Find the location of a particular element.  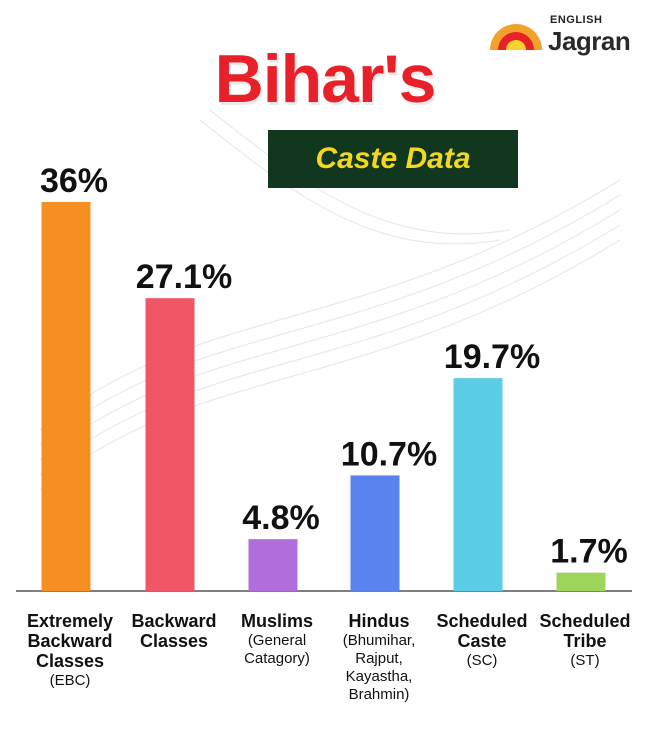

category-sublabel-6-line-1: (ST) is located at coordinates (584, 660).